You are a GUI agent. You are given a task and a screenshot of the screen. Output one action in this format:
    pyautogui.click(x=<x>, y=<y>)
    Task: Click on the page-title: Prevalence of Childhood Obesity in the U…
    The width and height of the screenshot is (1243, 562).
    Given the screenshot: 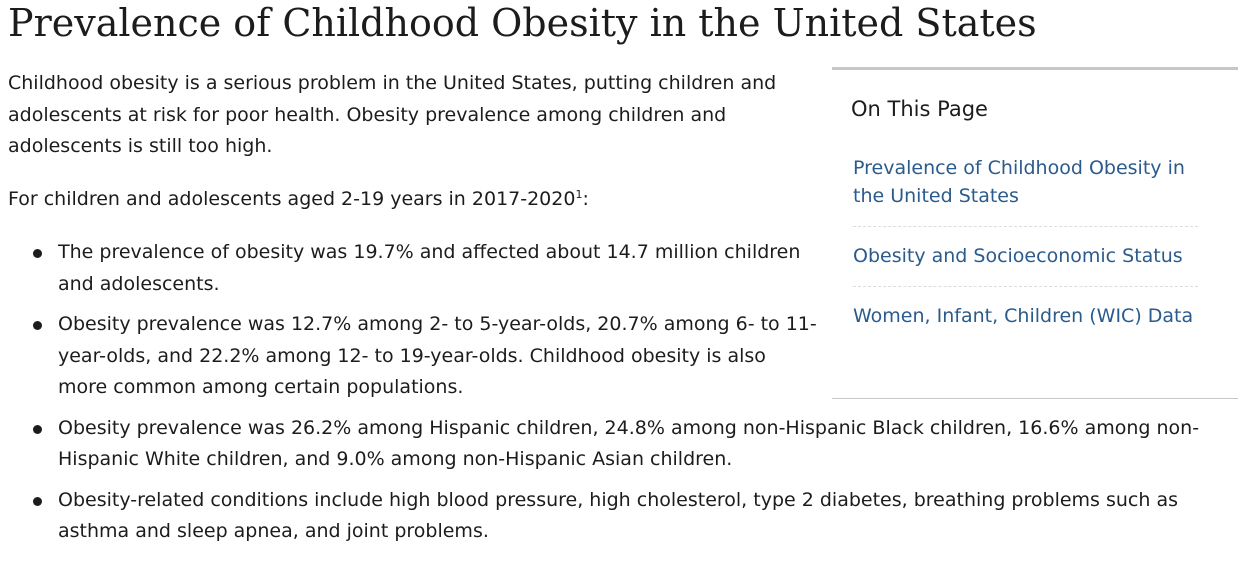 What is the action you would take?
    pyautogui.click(x=522, y=23)
    